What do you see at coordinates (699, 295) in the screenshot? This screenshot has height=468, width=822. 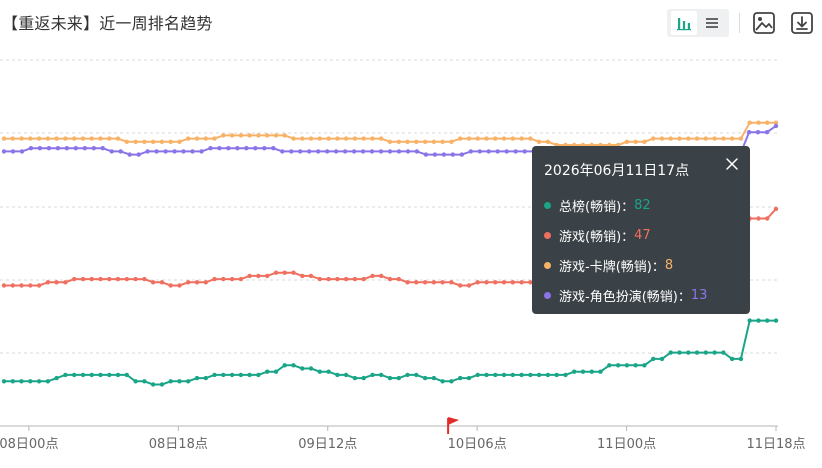 I see `tooltip-row-value: 13` at bounding box center [699, 295].